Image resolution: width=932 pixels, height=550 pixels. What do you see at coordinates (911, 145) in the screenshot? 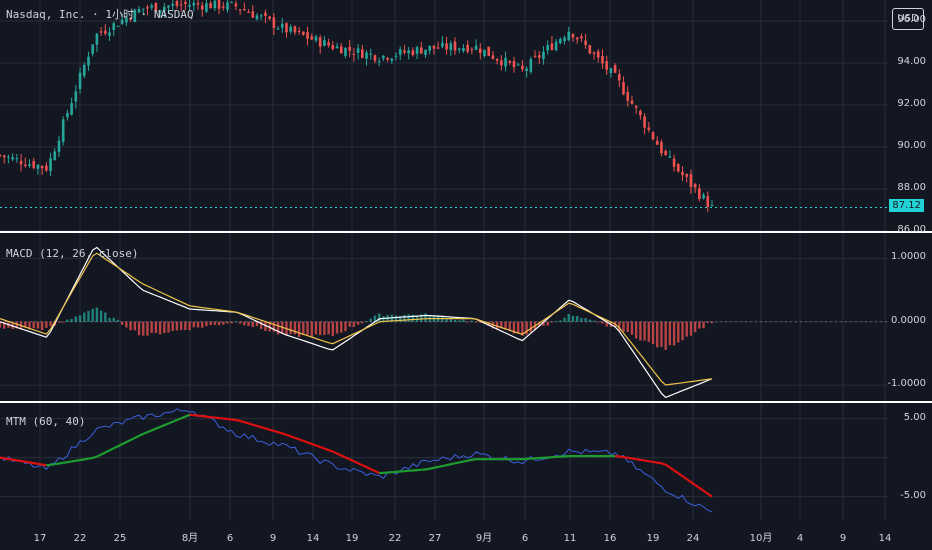
I see `price-tick-label: 90.00` at bounding box center [911, 145].